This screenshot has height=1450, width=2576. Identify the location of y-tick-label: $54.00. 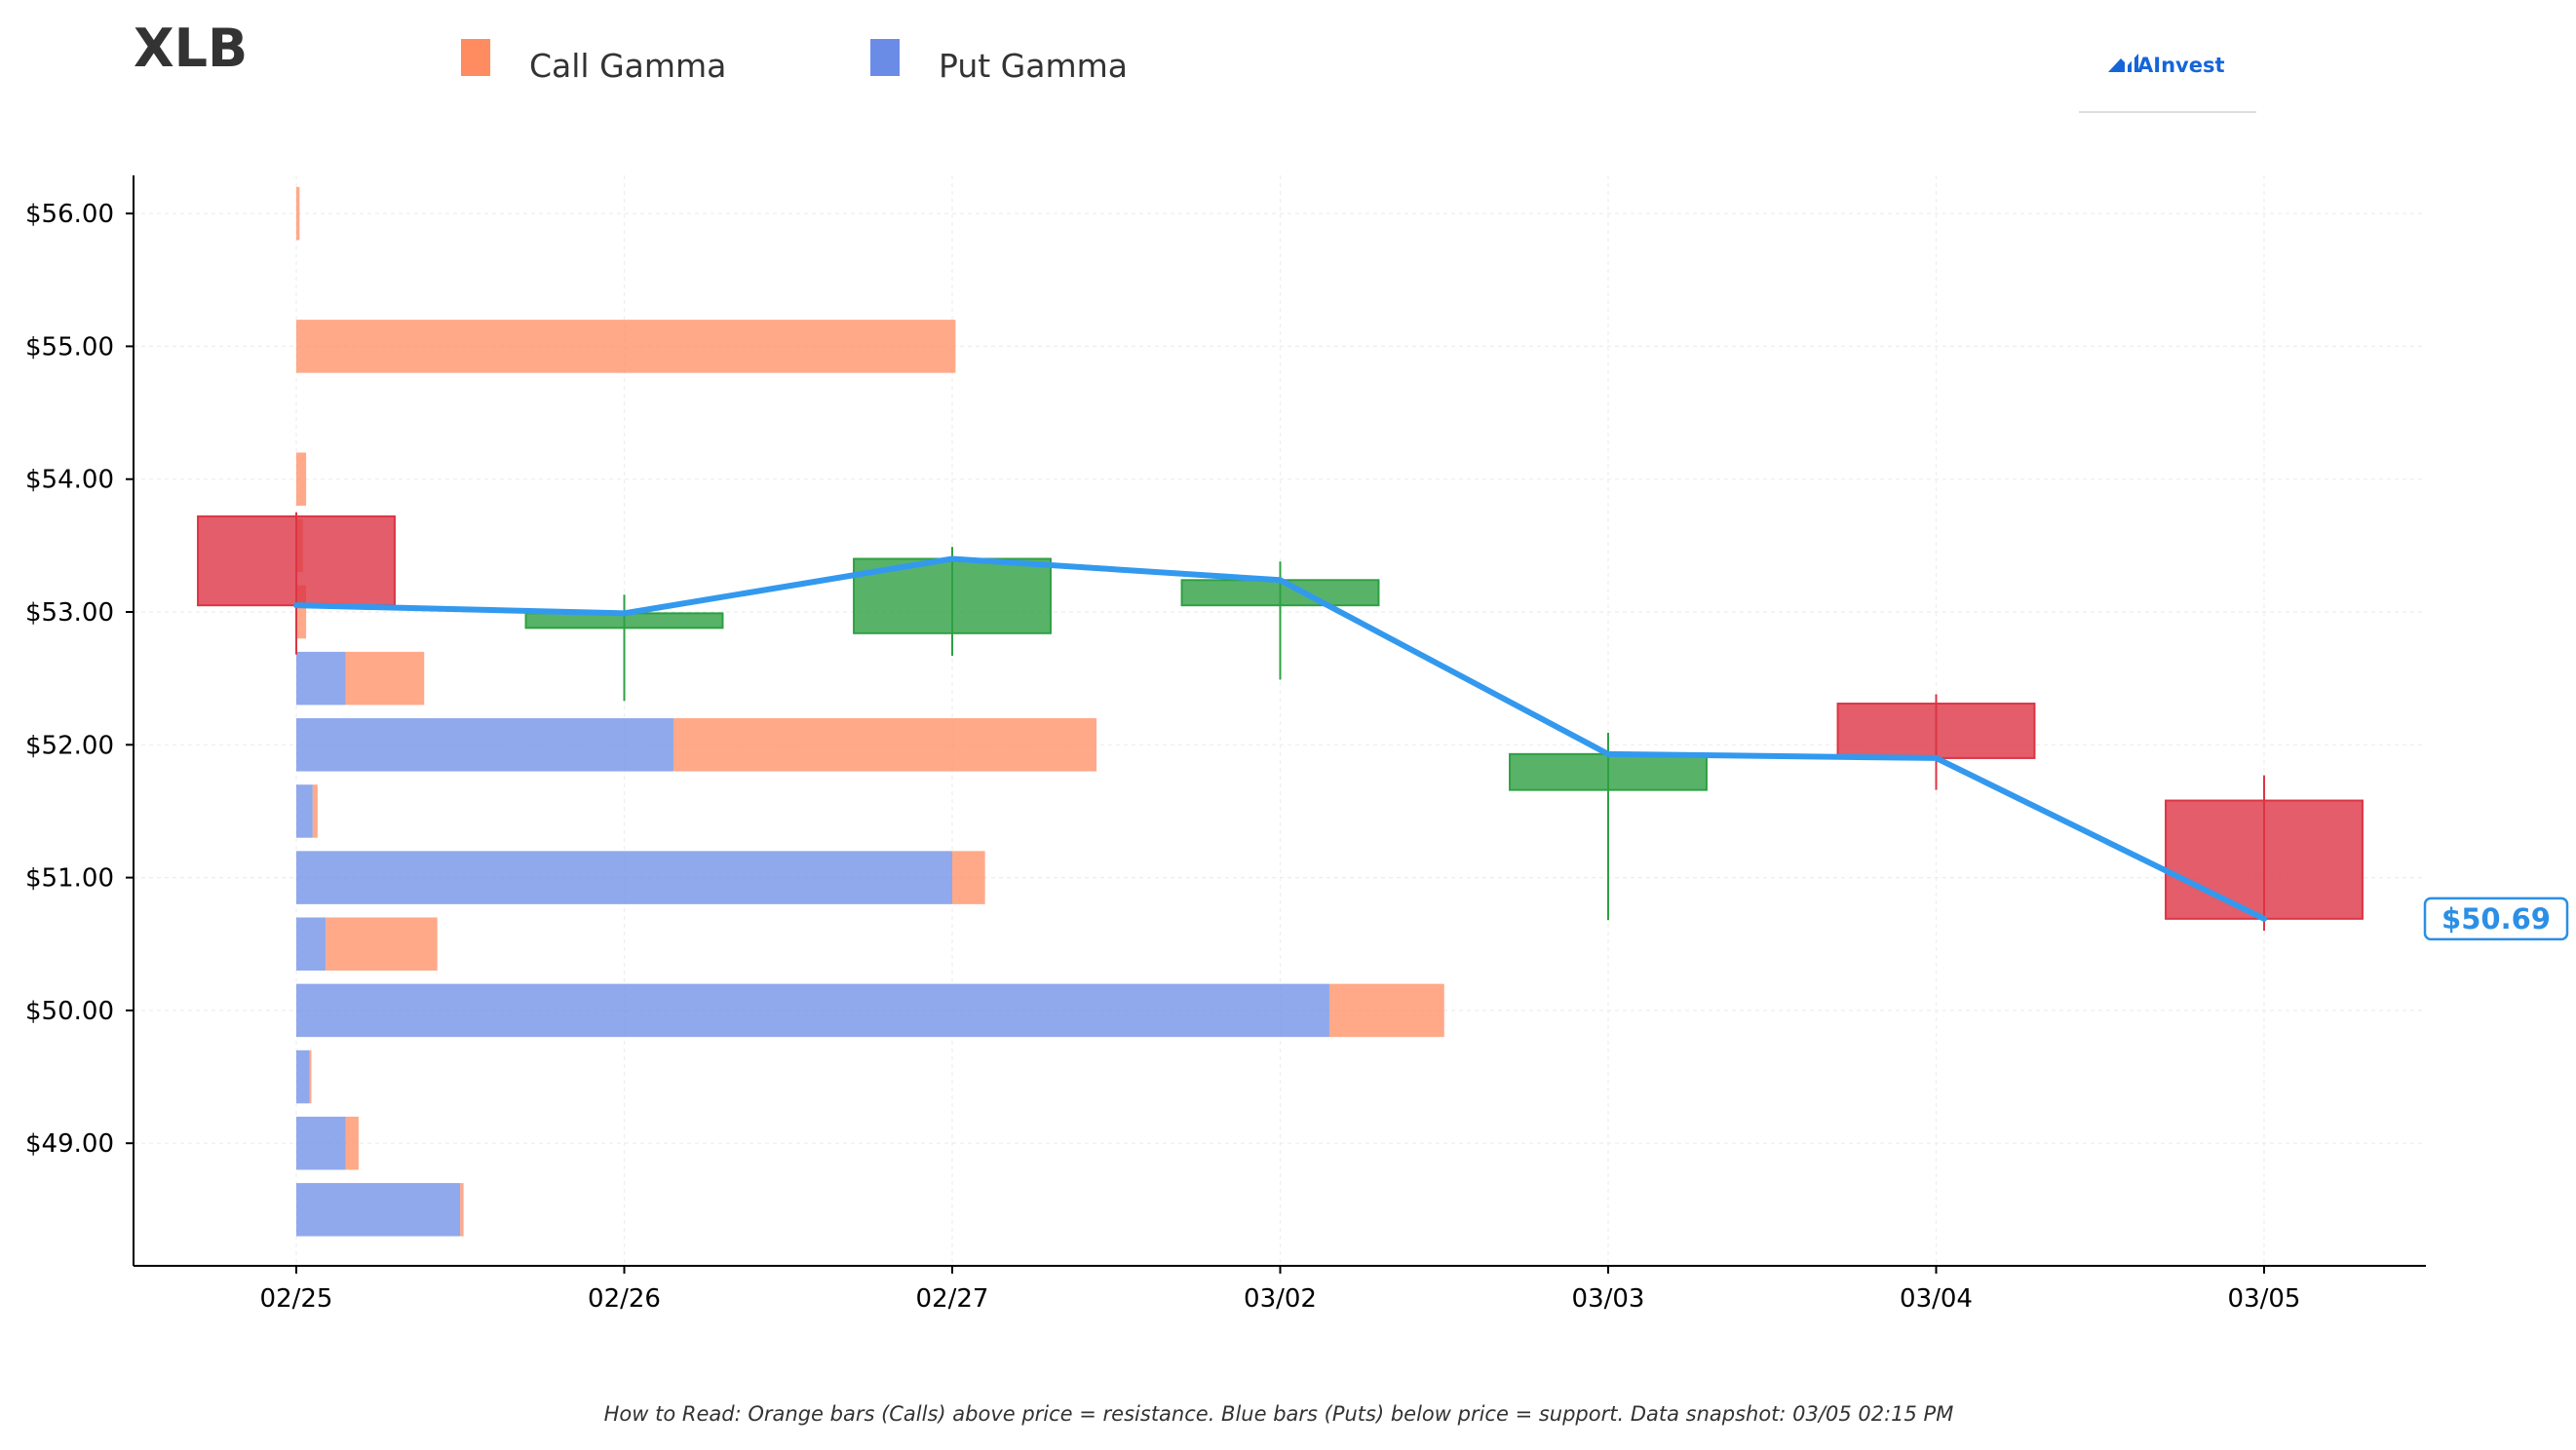
(69, 480).